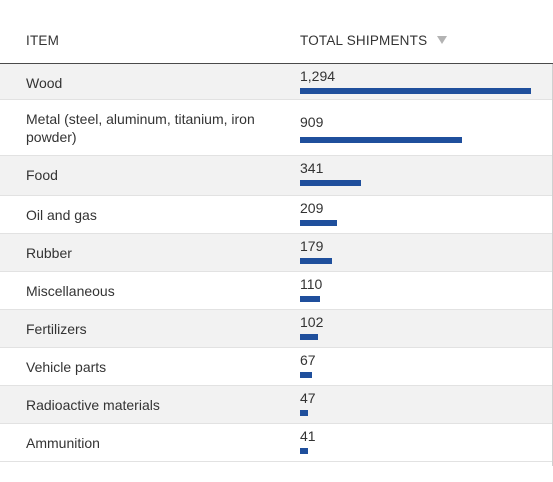  What do you see at coordinates (44, 83) in the screenshot?
I see `row-item-label: Wood` at bounding box center [44, 83].